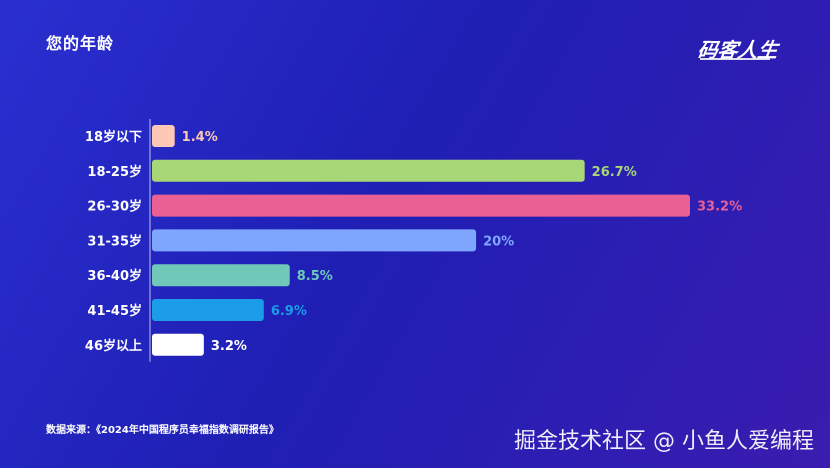 The image size is (830, 468). I want to click on data-label: 8.5%, so click(315, 276).